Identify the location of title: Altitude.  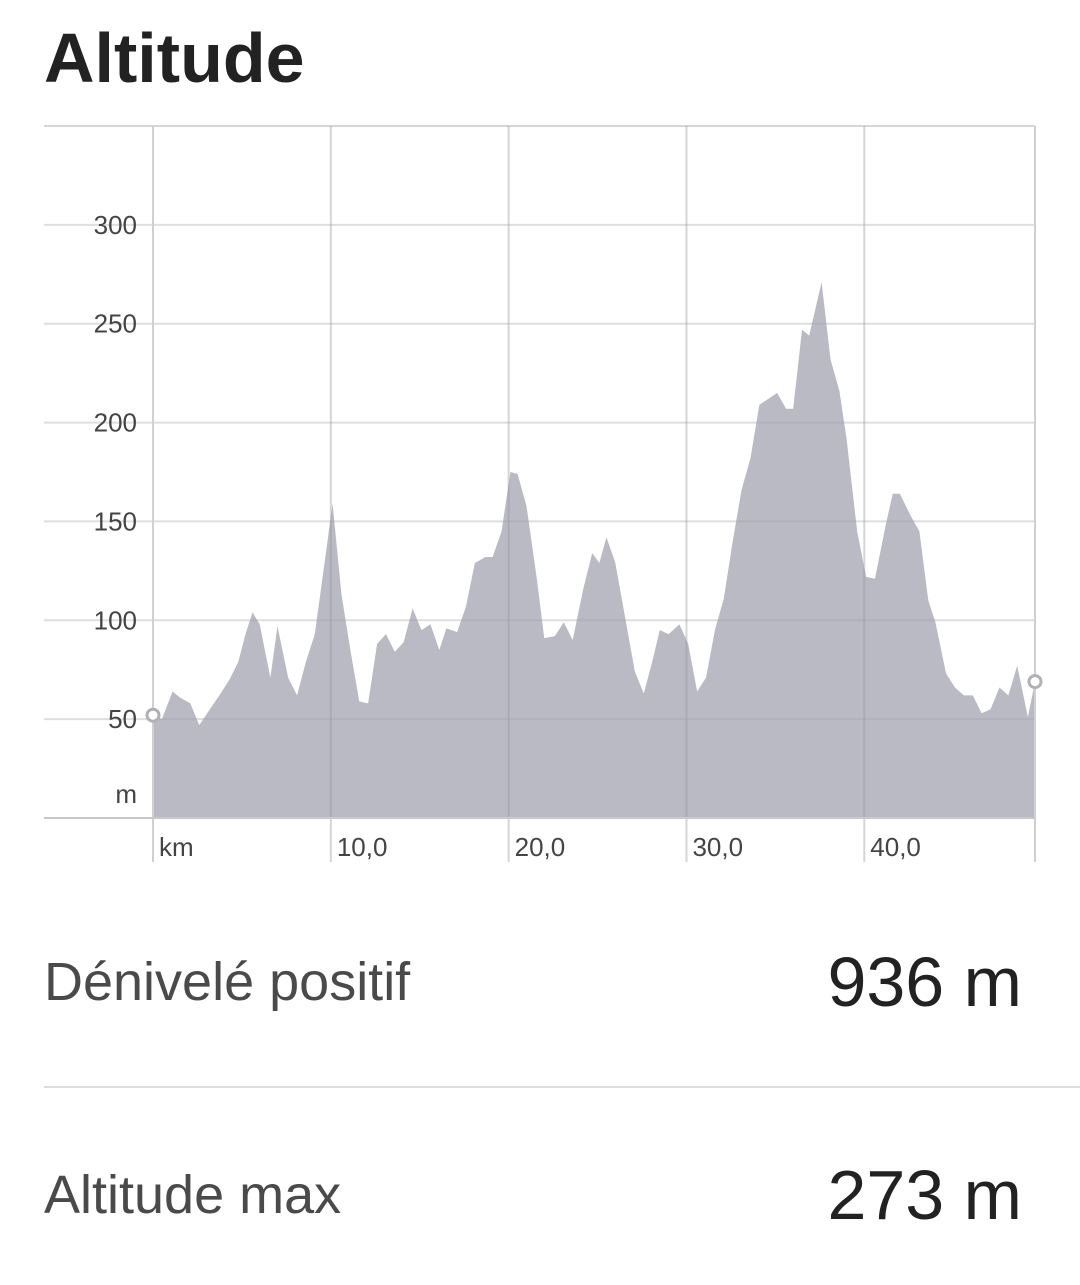
(174, 58).